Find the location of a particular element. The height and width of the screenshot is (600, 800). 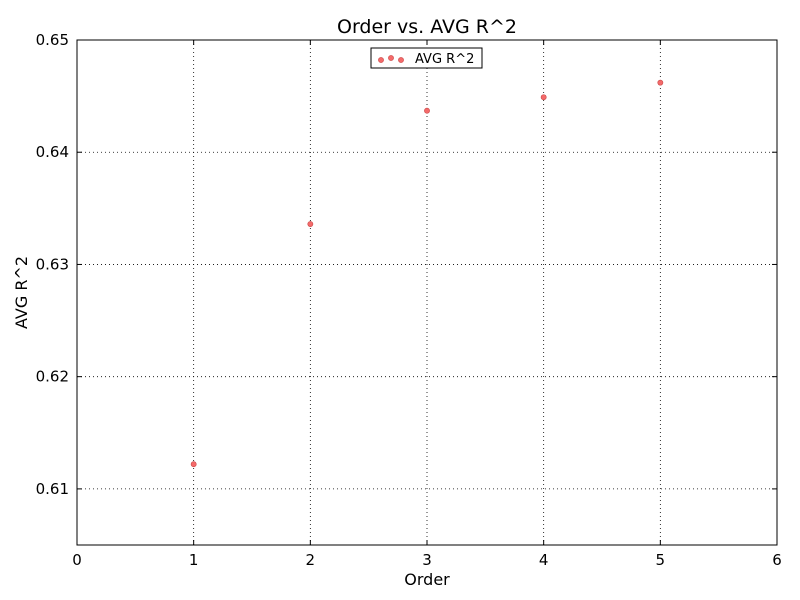

y-tick-label: 0.62 is located at coordinates (52, 377).